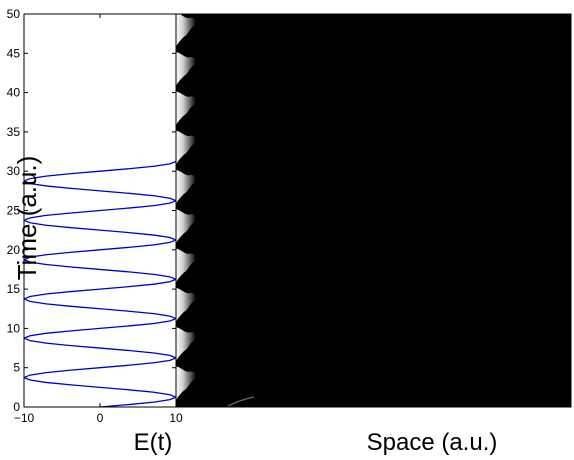  What do you see at coordinates (14, 93) in the screenshot?
I see `y-tick-label: 40` at bounding box center [14, 93].